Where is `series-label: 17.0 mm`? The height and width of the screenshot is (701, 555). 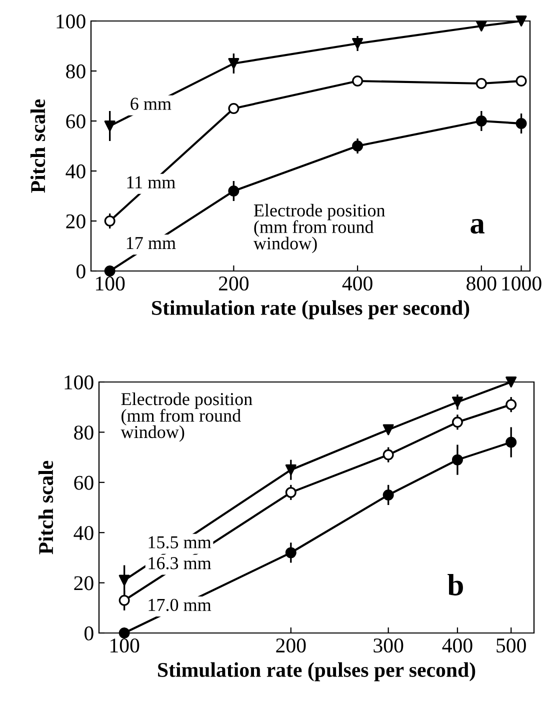
series-label: 17.0 mm is located at coordinates (180, 605).